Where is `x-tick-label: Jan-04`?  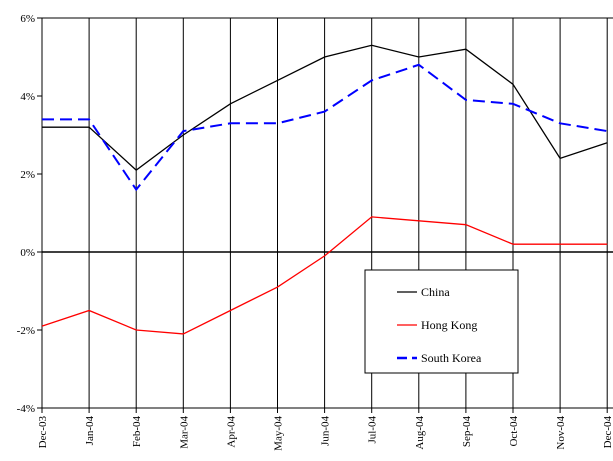 x-tick-label: Jan-04 is located at coordinates (90, 431).